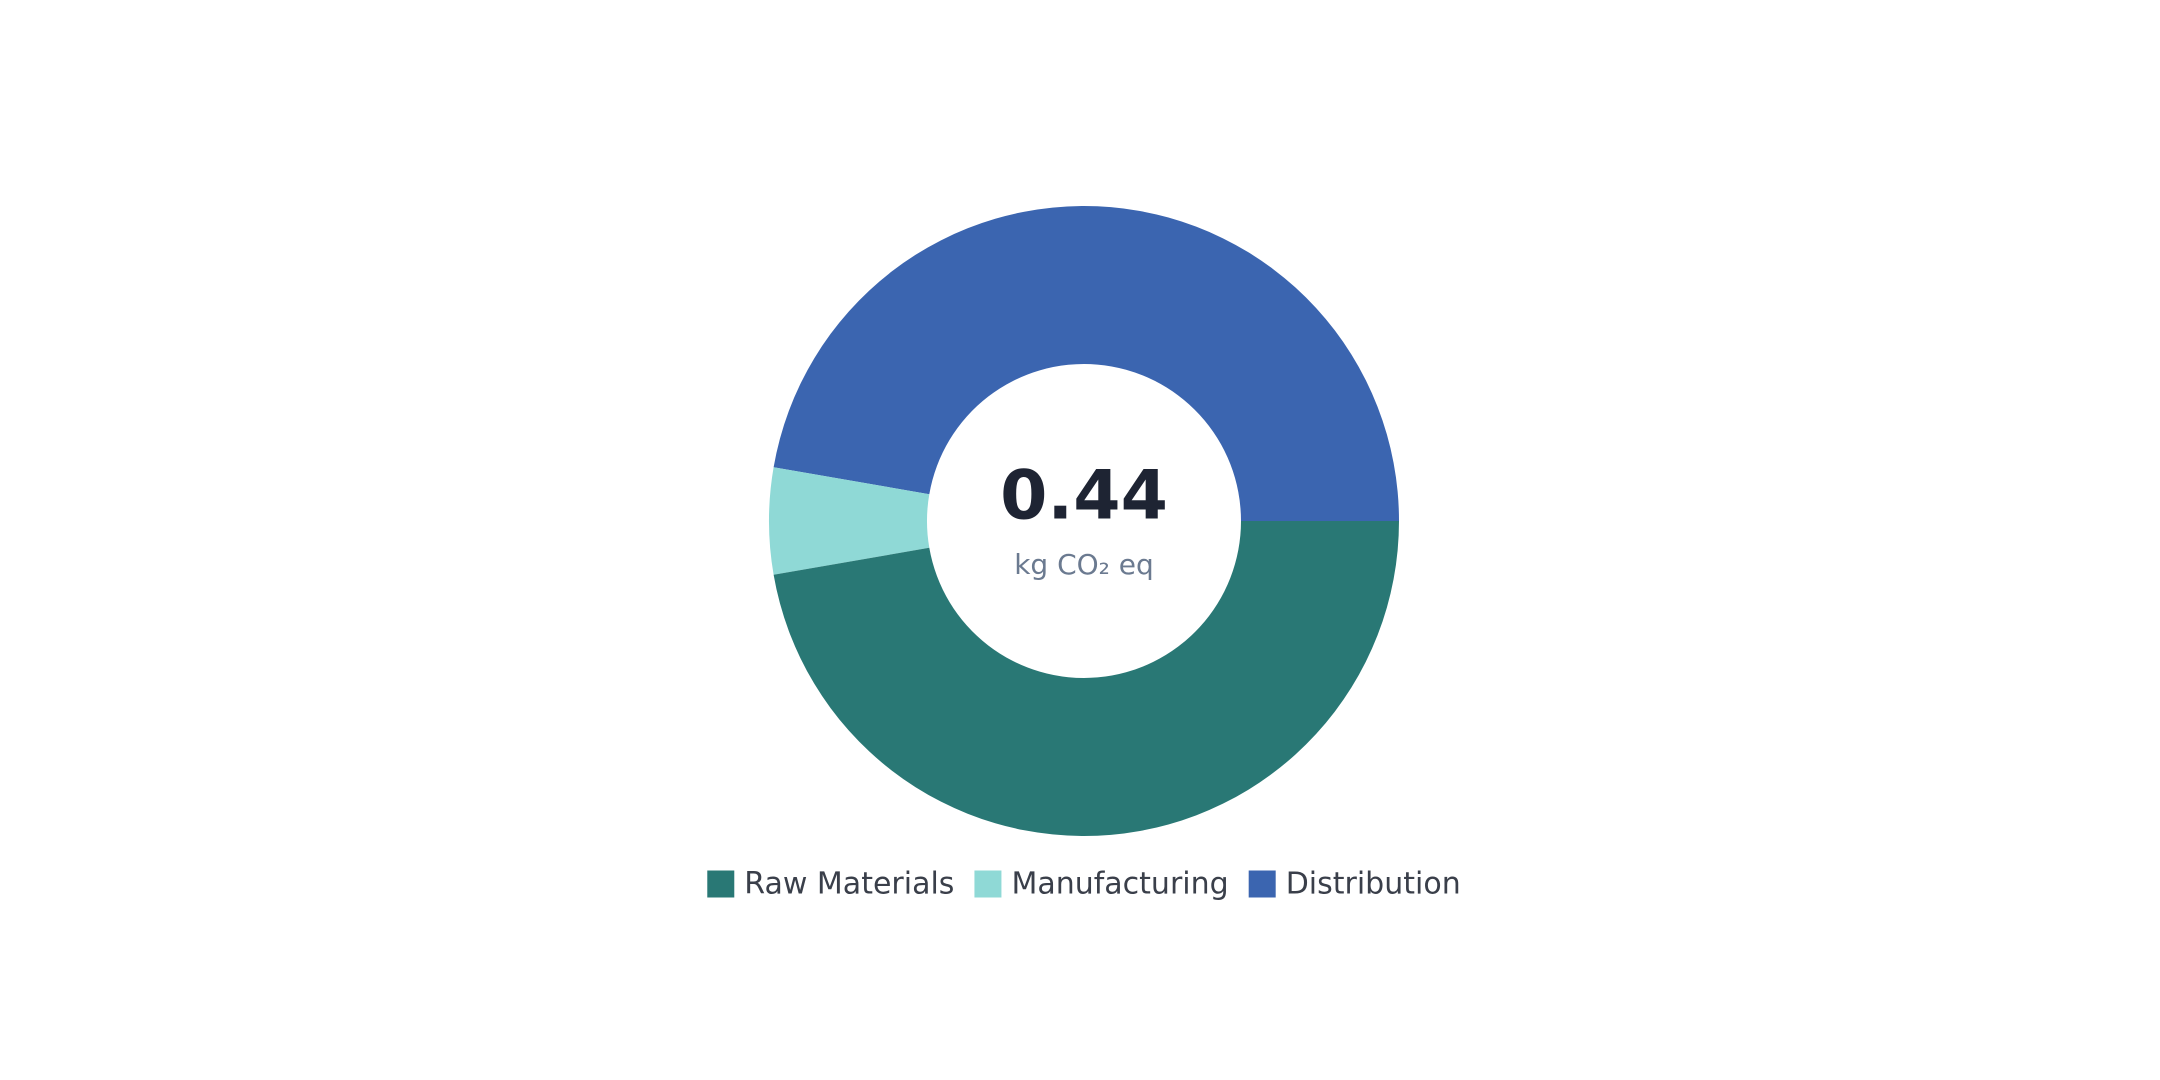 The width and height of the screenshot is (2160, 1080). What do you see at coordinates (1084, 496) in the screenshot?
I see `center-value: 0.44` at bounding box center [1084, 496].